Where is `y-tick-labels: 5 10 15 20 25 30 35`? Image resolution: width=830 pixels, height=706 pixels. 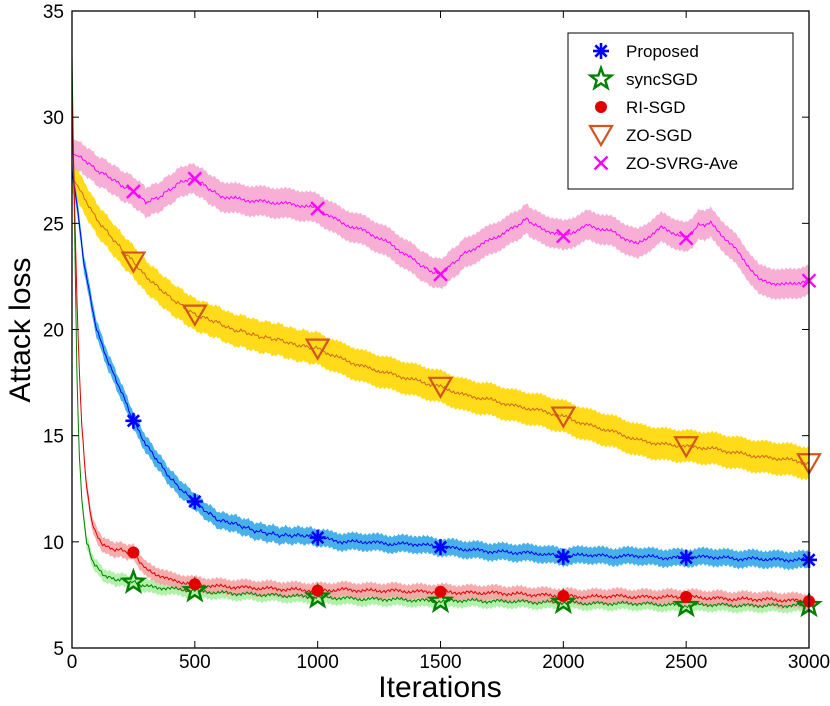 y-tick-labels: 5 10 15 20 25 30 35 is located at coordinates (53, 331).